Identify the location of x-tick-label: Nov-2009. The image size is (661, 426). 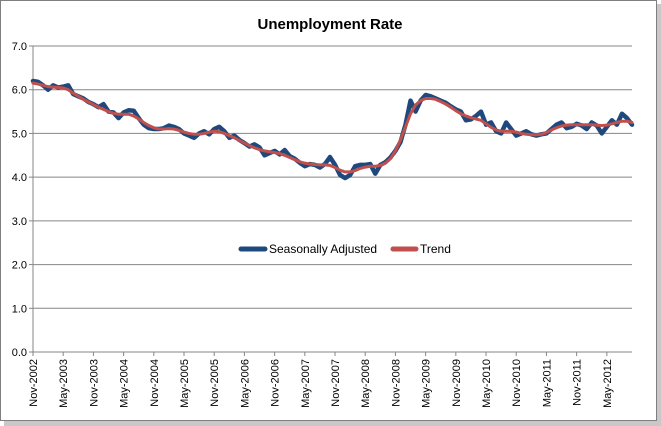
(457, 383).